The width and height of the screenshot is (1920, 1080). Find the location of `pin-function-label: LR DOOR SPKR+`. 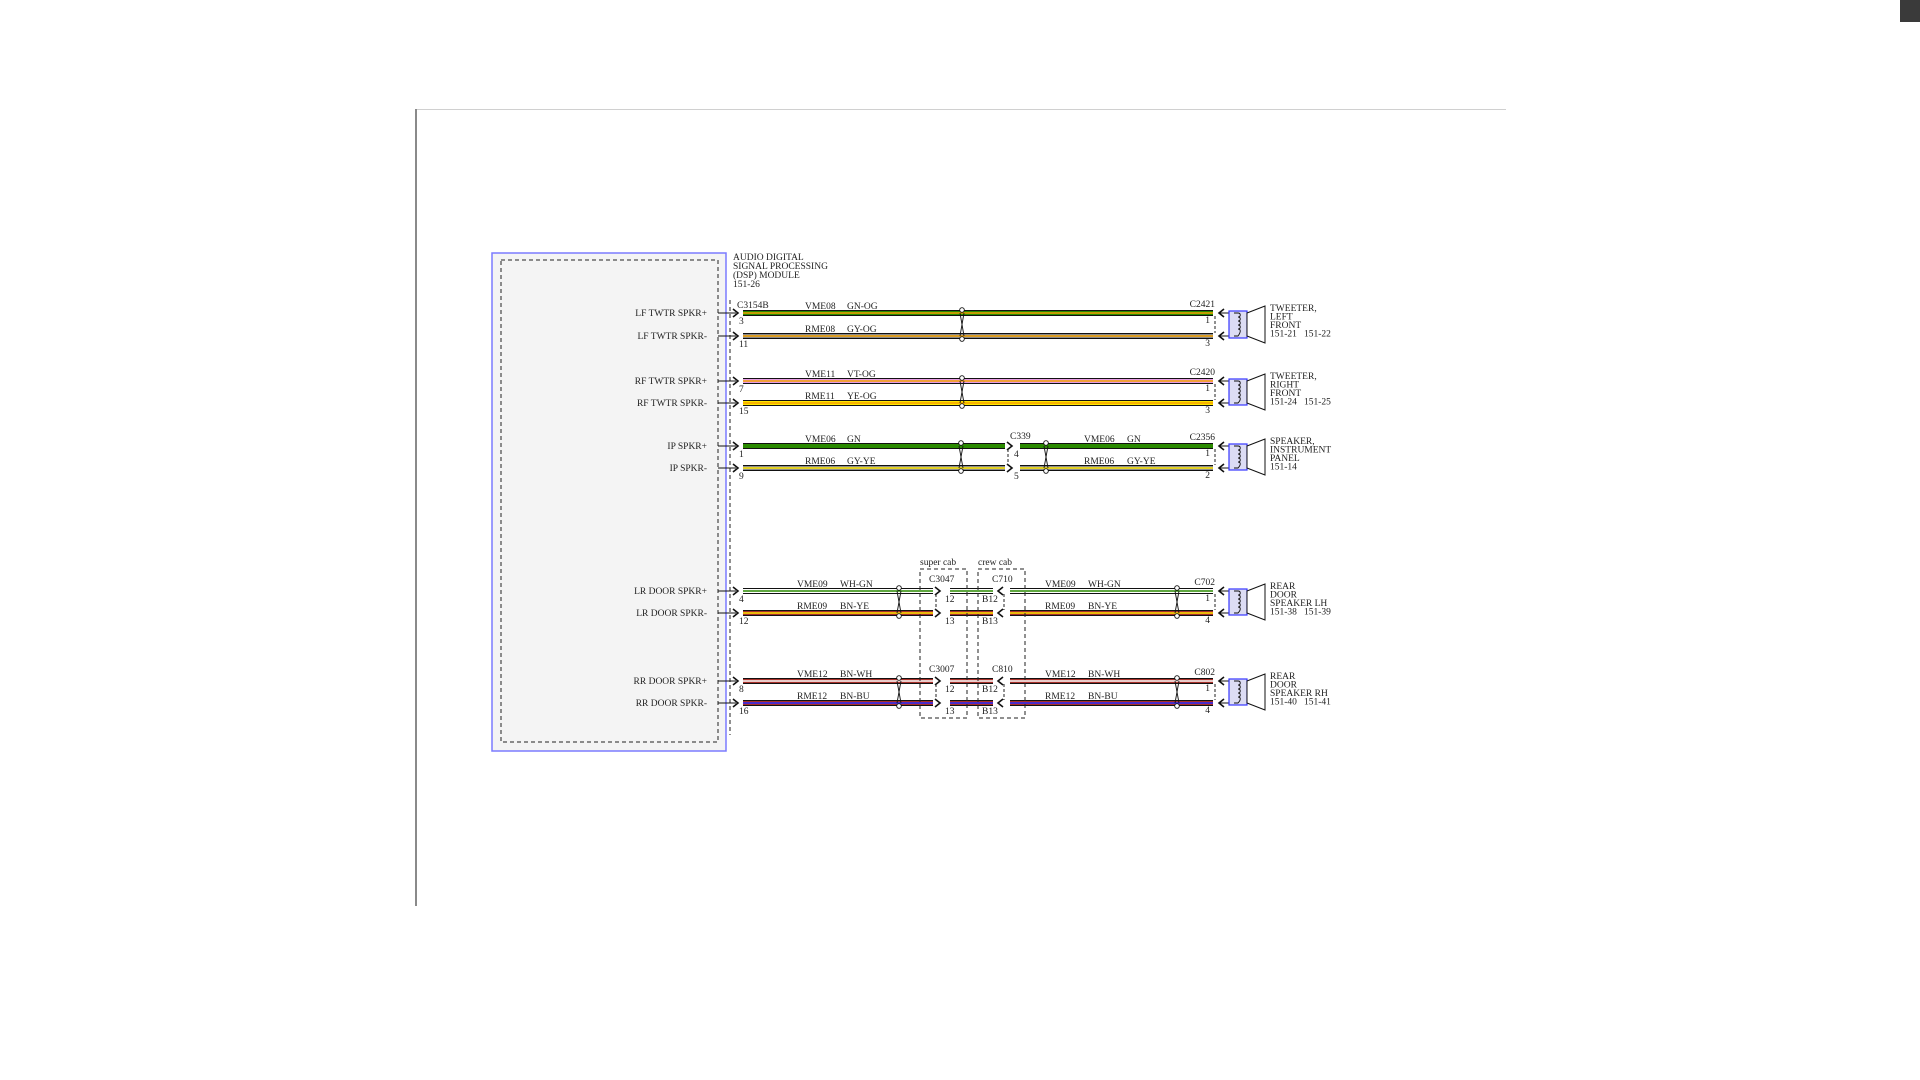

pin-function-label: LR DOOR SPKR+ is located at coordinates (670, 592).